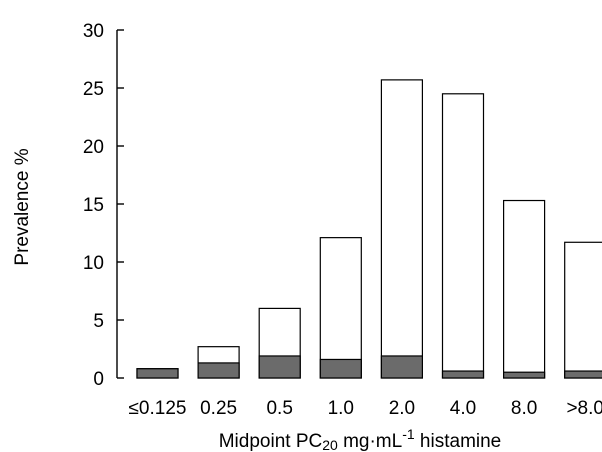 This screenshot has width=602, height=452. What do you see at coordinates (22, 206) in the screenshot?
I see `y-axis-label: Prevalence %` at bounding box center [22, 206].